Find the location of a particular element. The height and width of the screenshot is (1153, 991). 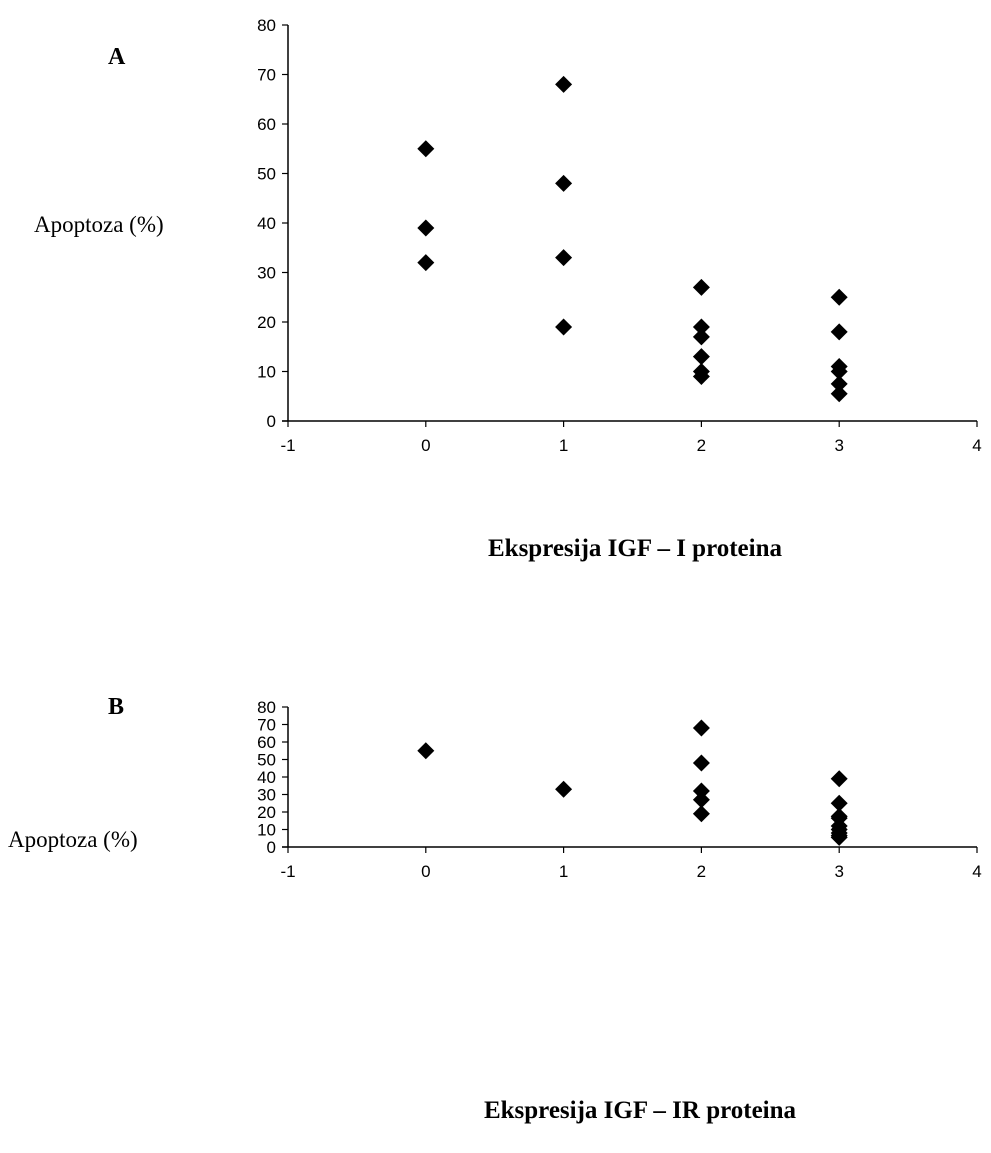

chart-b-x-tick-label: 4 is located at coordinates (976, 871).